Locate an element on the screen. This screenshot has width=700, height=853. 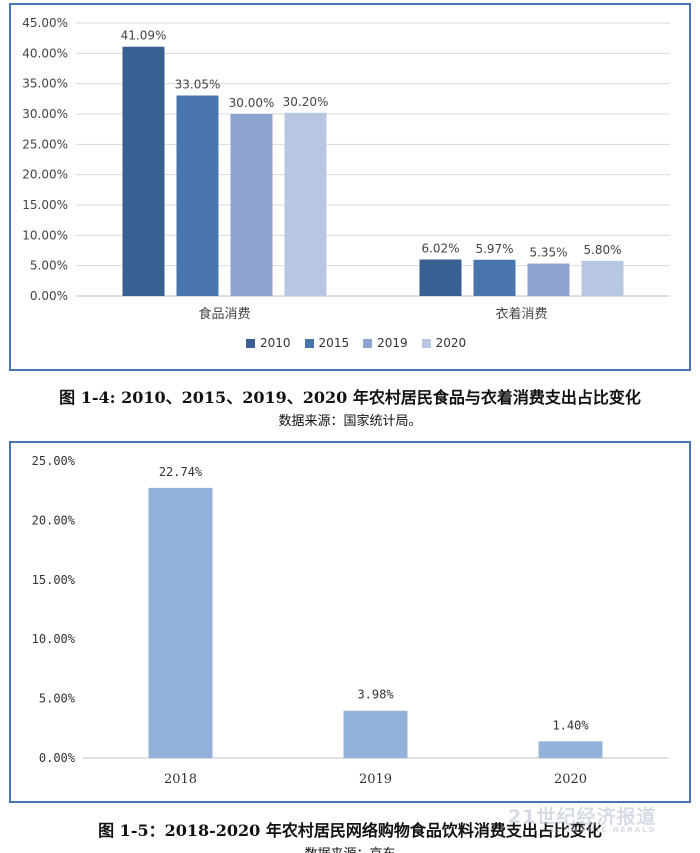
data-label: 6.02% is located at coordinates (440, 248).